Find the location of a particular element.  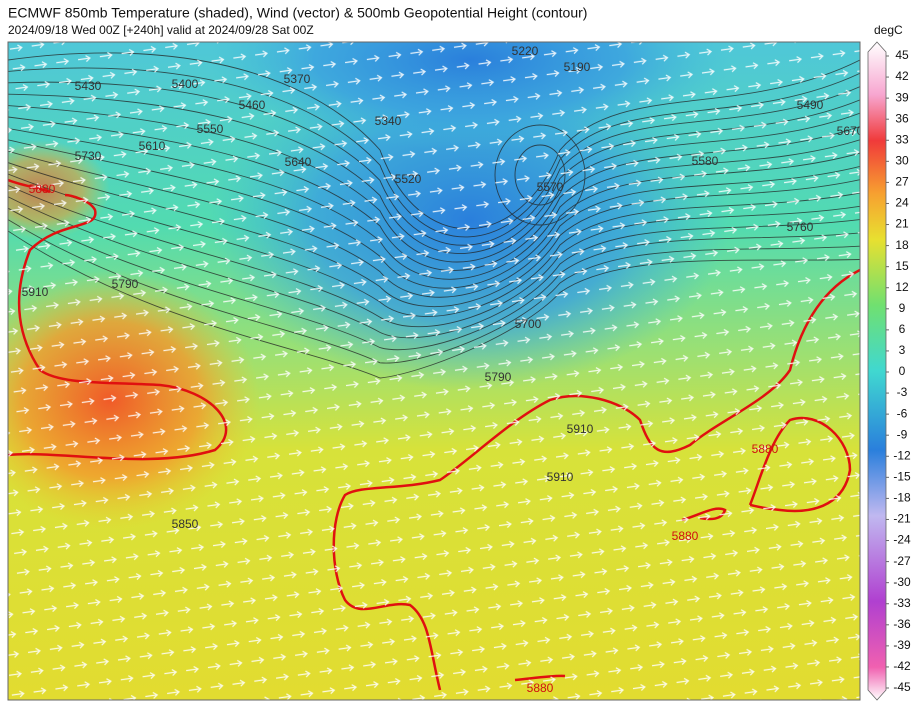

colorbar-tick-label: -18 is located at coordinates (902, 498).